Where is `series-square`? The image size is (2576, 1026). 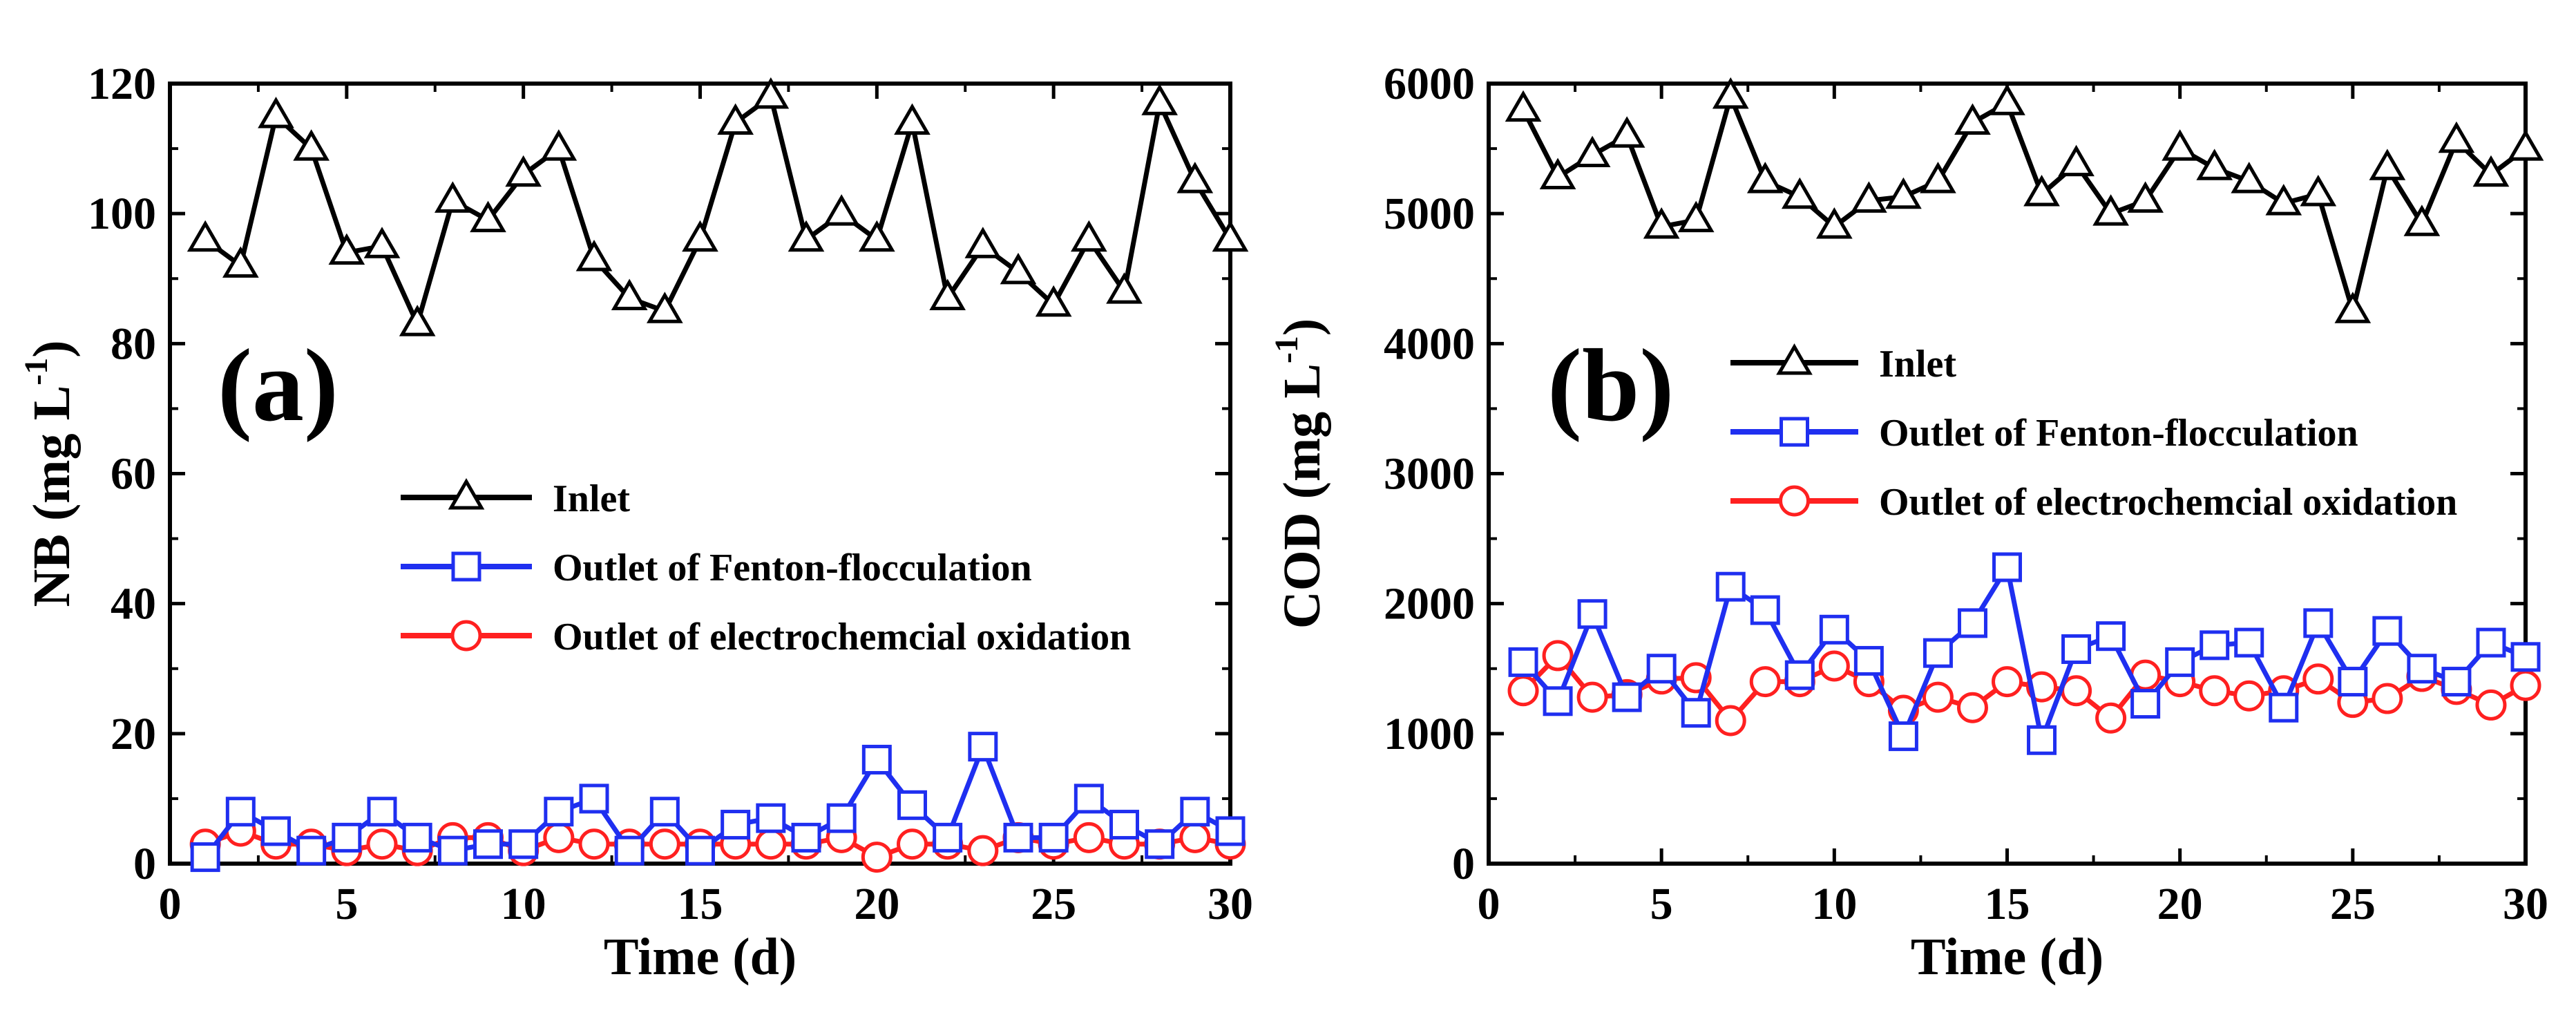
series-square is located at coordinates (718, 802).